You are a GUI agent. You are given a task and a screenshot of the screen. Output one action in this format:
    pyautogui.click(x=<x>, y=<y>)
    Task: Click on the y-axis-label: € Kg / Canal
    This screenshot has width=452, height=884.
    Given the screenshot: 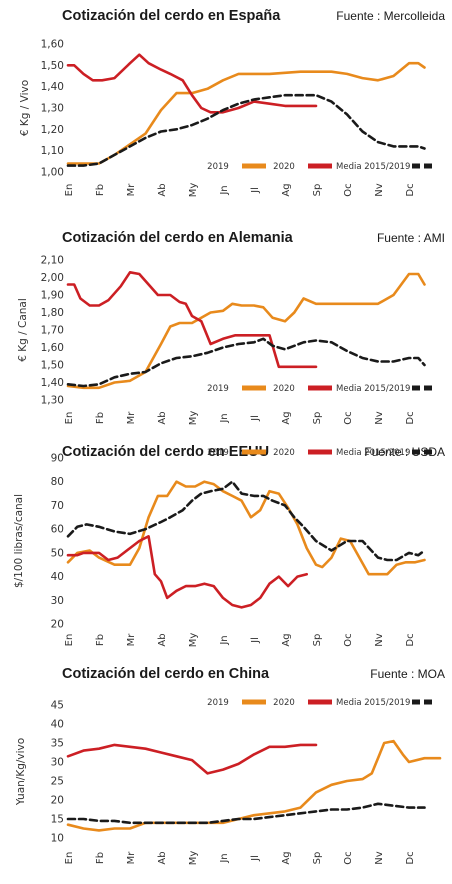 What is the action you would take?
    pyautogui.click(x=23, y=330)
    